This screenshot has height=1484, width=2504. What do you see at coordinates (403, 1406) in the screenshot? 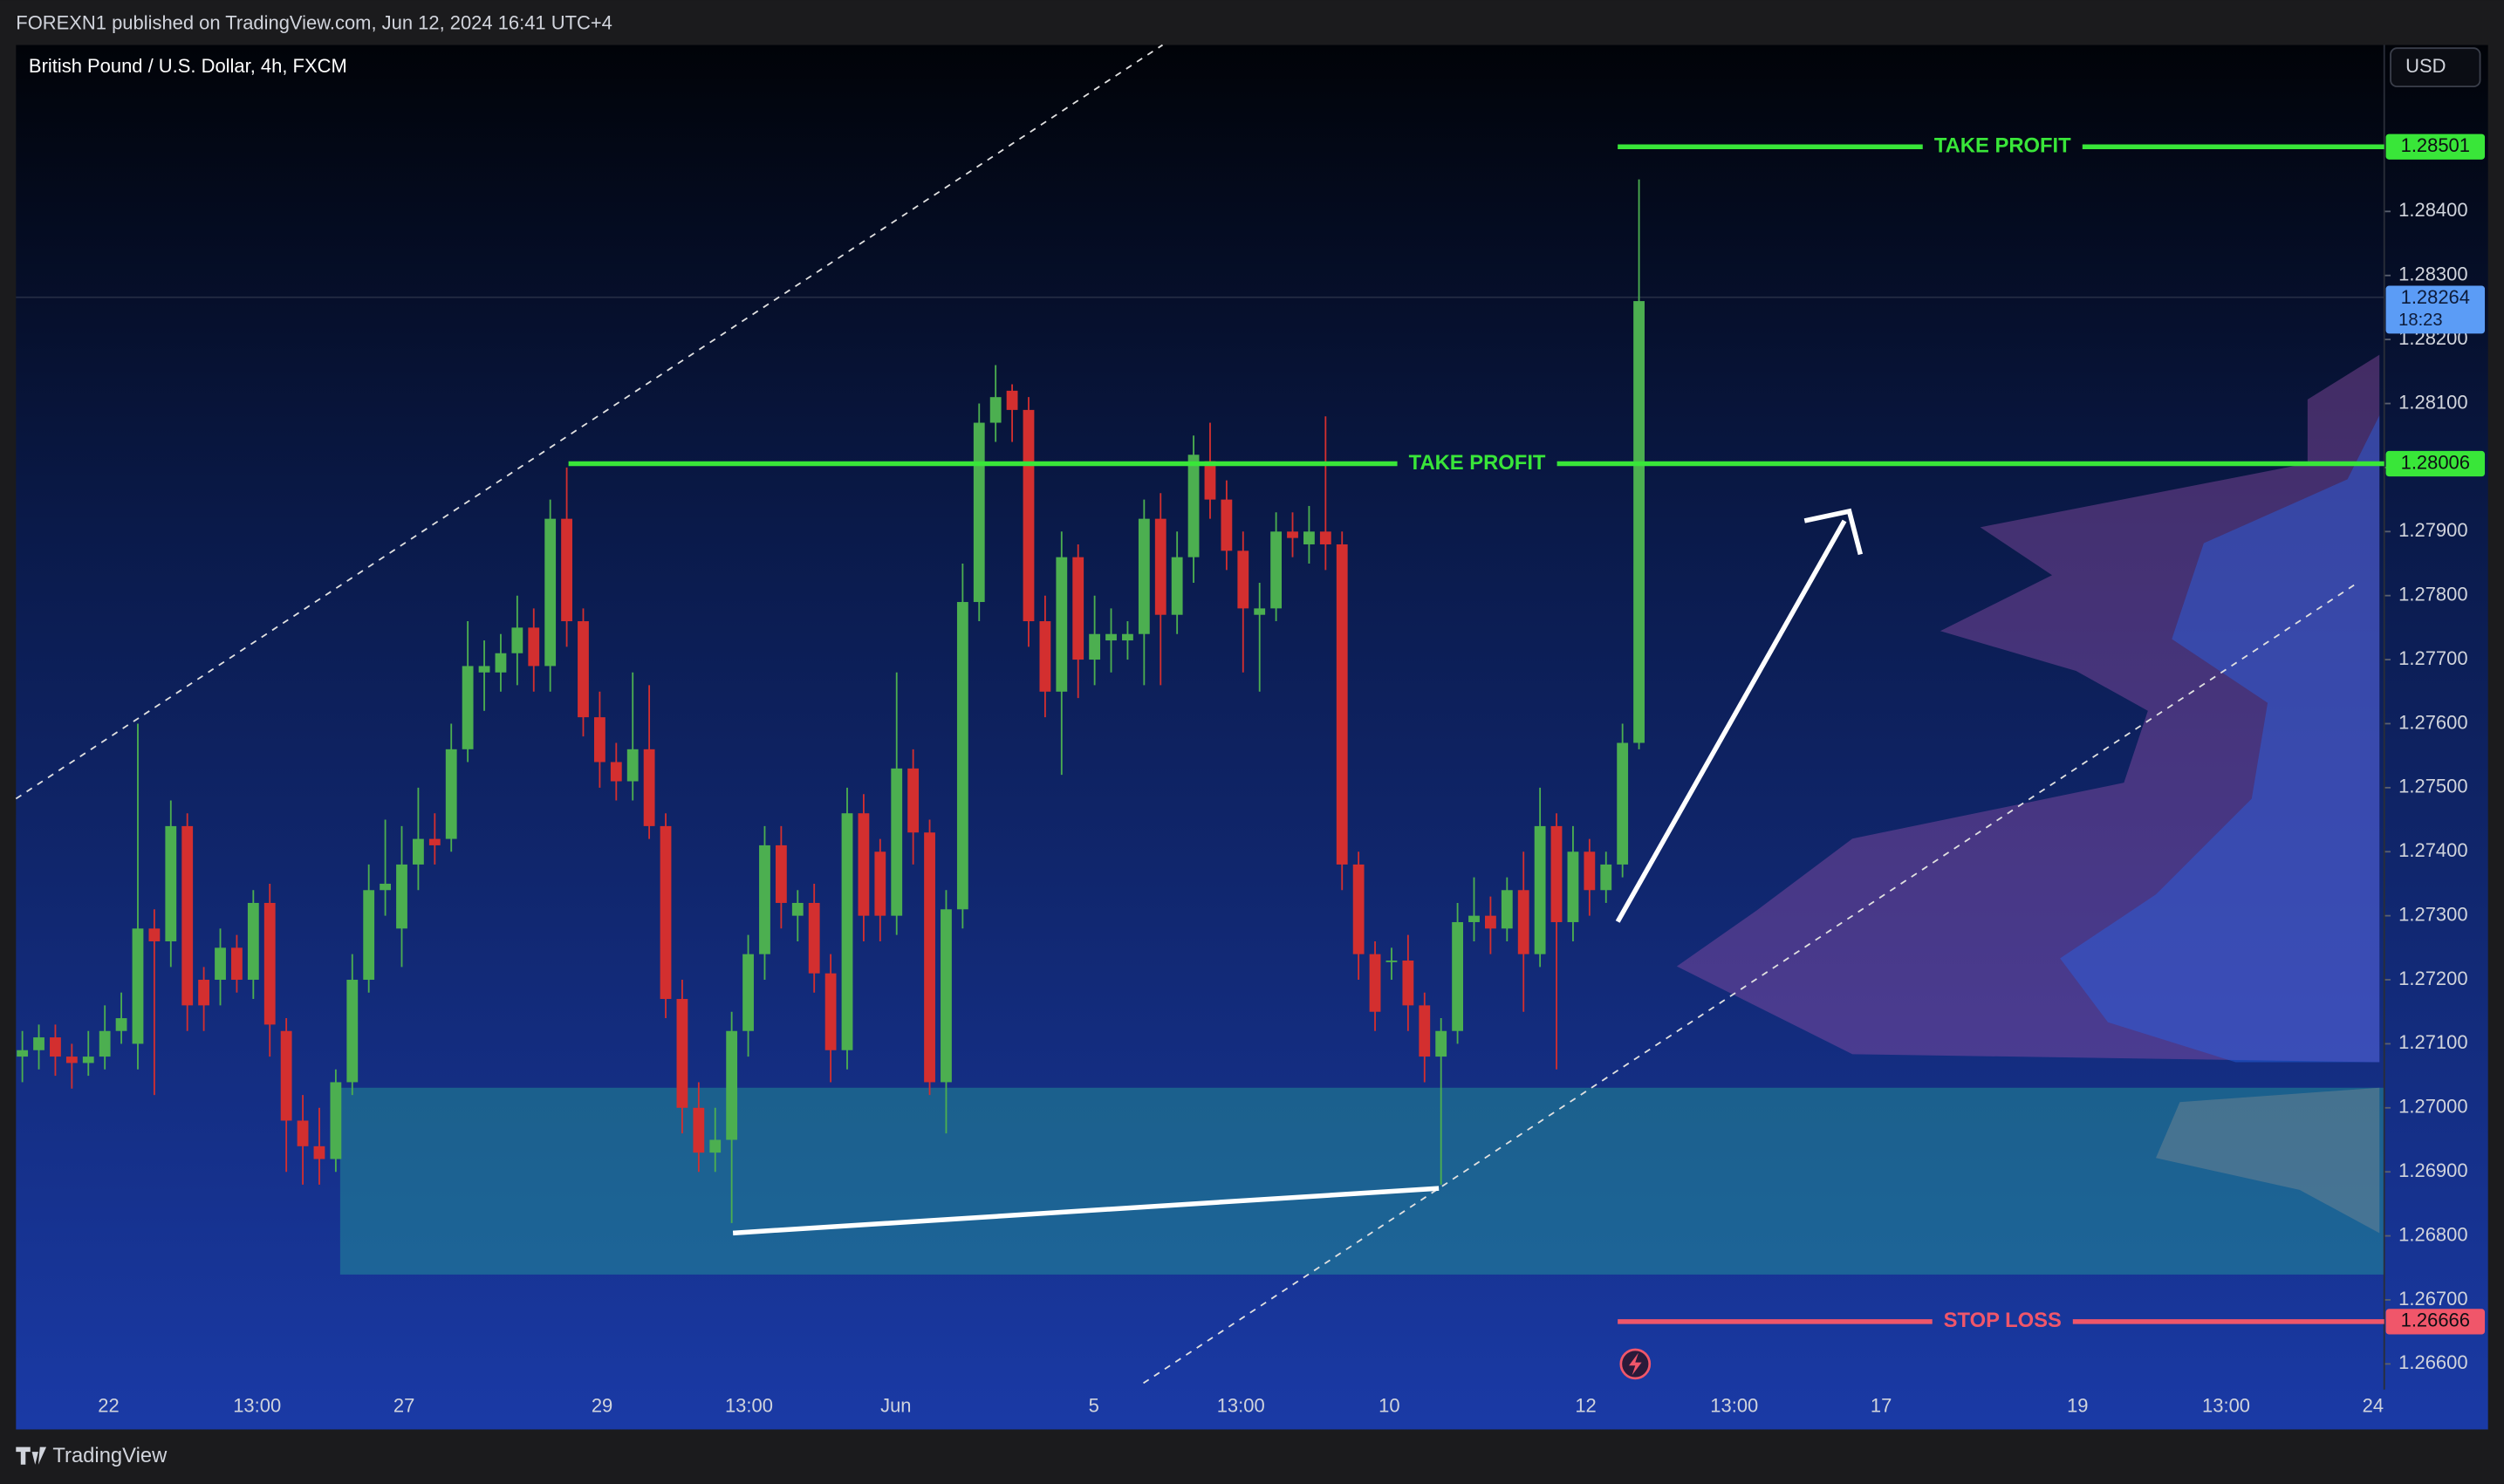
I see `x-tick-label: 27` at bounding box center [403, 1406].